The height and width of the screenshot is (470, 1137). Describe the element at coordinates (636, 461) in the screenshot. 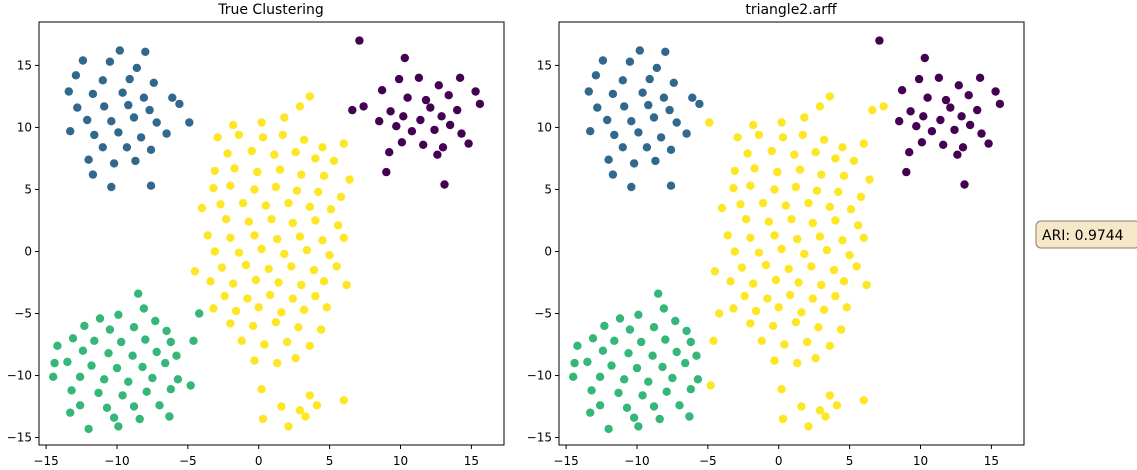

I see `x-tick-label: −10` at that location.